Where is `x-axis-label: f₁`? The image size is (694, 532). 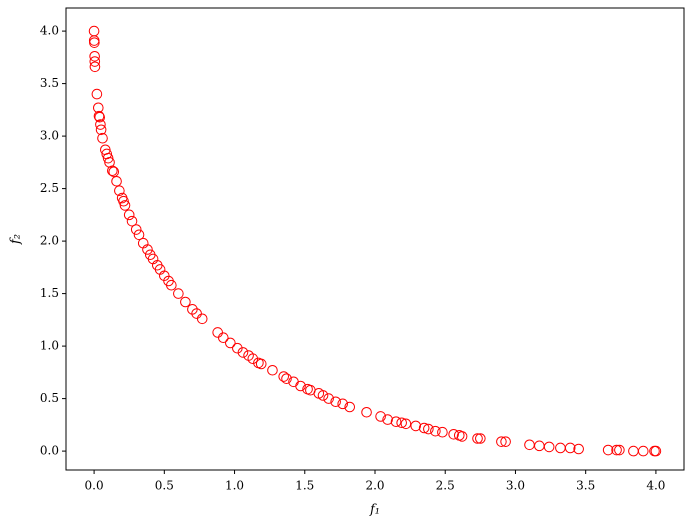
x-axis-label: f₁ is located at coordinates (374, 510).